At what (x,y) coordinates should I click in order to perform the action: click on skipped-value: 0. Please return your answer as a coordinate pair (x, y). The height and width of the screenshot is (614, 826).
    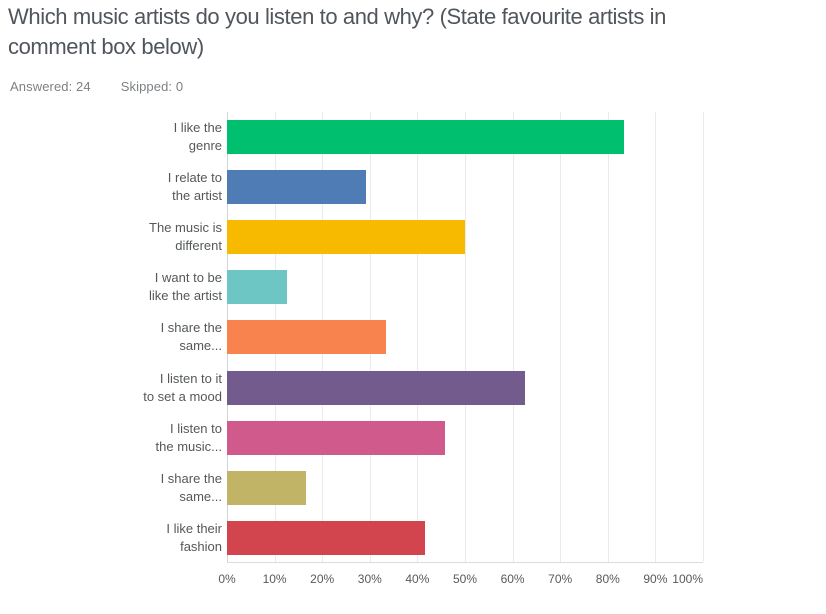
    Looking at the image, I should click on (179, 86).